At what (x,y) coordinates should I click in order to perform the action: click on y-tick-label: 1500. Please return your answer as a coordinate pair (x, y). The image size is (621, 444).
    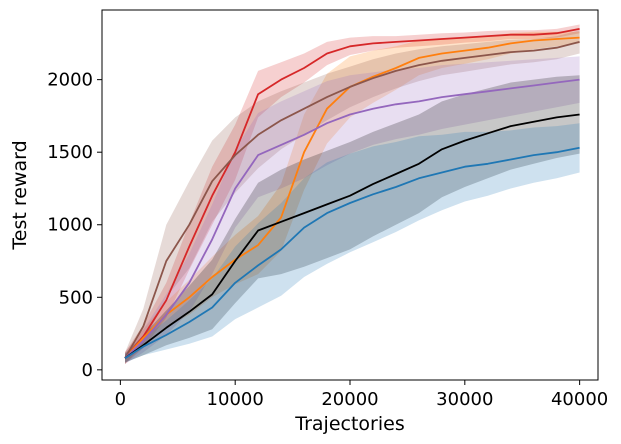
    Looking at the image, I should click on (70, 152).